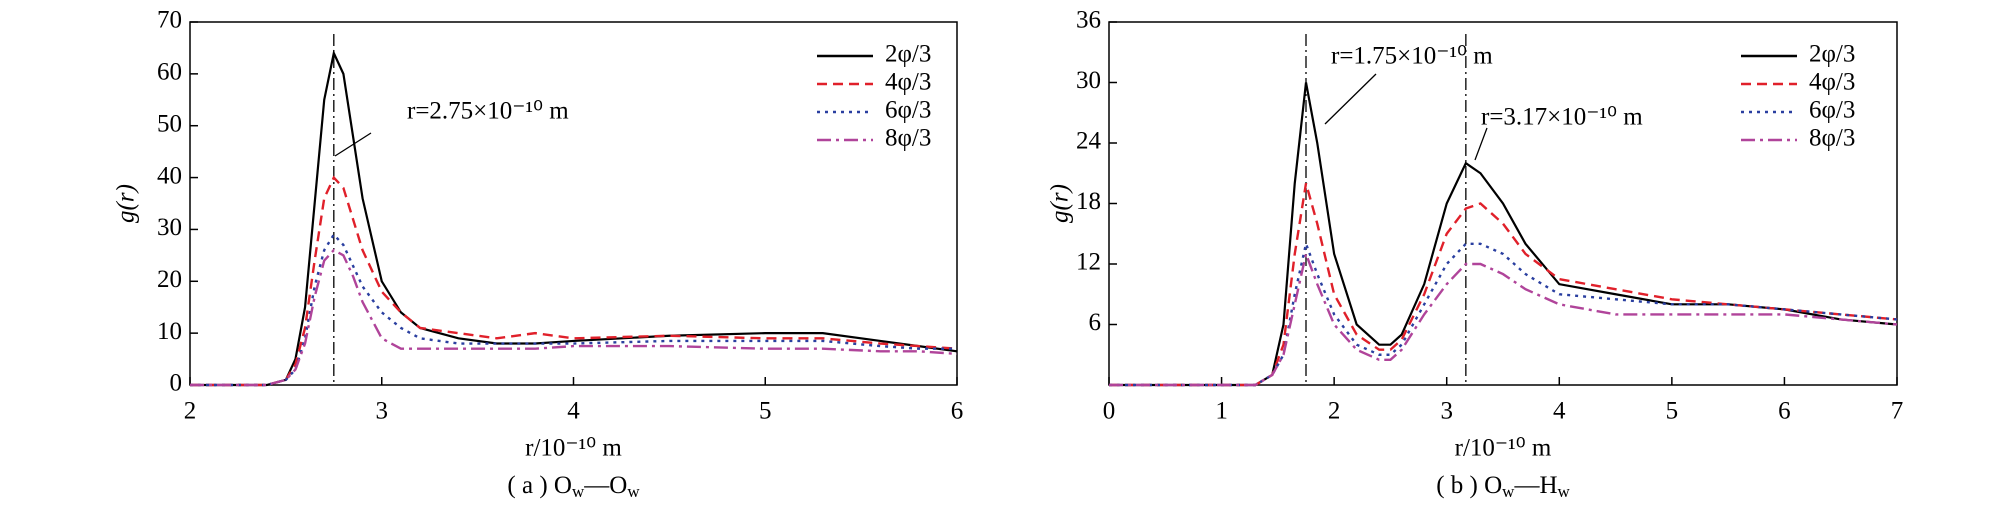 This screenshot has height=506, width=2008. I want to click on x-tick-label: 7, so click(1897, 411).